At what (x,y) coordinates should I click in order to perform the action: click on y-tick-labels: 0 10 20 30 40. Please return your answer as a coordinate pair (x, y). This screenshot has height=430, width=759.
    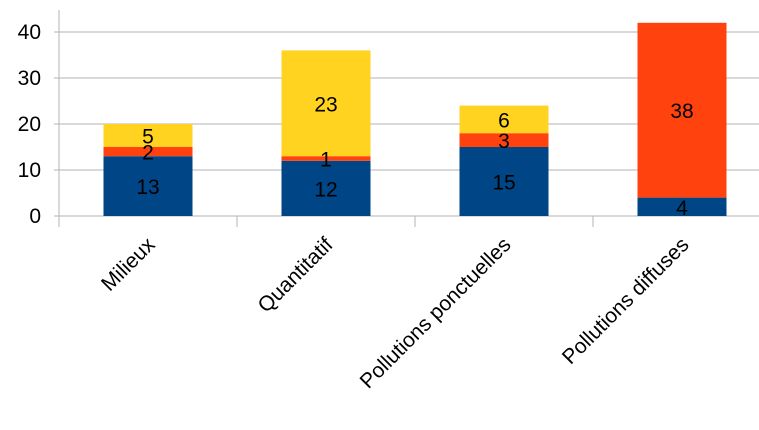
    Looking at the image, I should click on (29, 124).